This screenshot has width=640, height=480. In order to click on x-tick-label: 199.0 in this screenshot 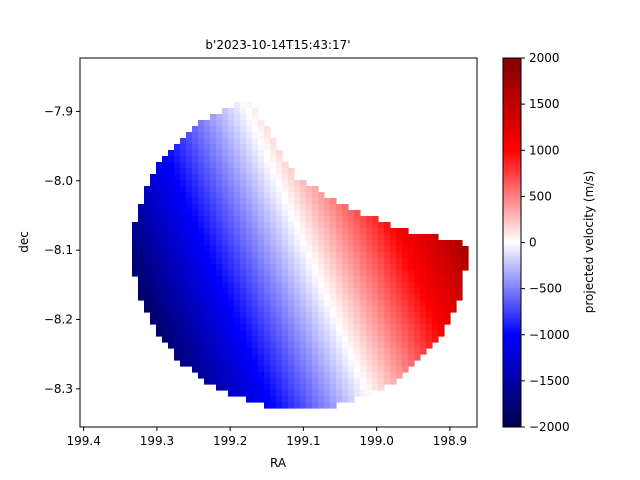, I will do `click(376, 441)`.